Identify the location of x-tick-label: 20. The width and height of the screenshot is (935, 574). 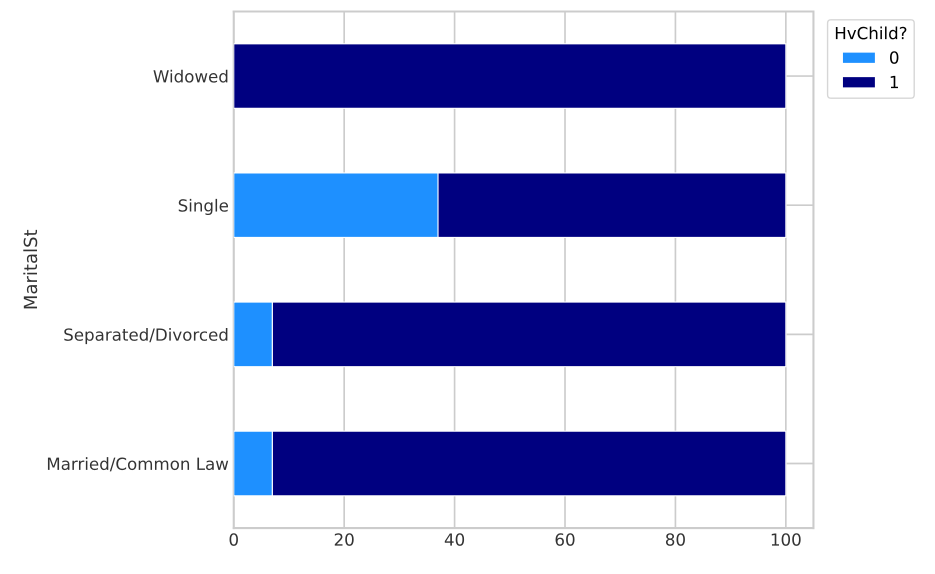
(344, 539).